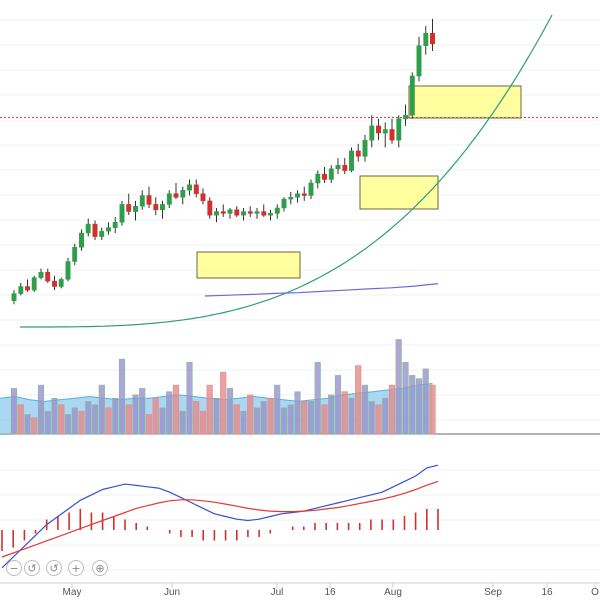  What do you see at coordinates (76, 568) in the screenshot?
I see `zoom-in-button: +` at bounding box center [76, 568].